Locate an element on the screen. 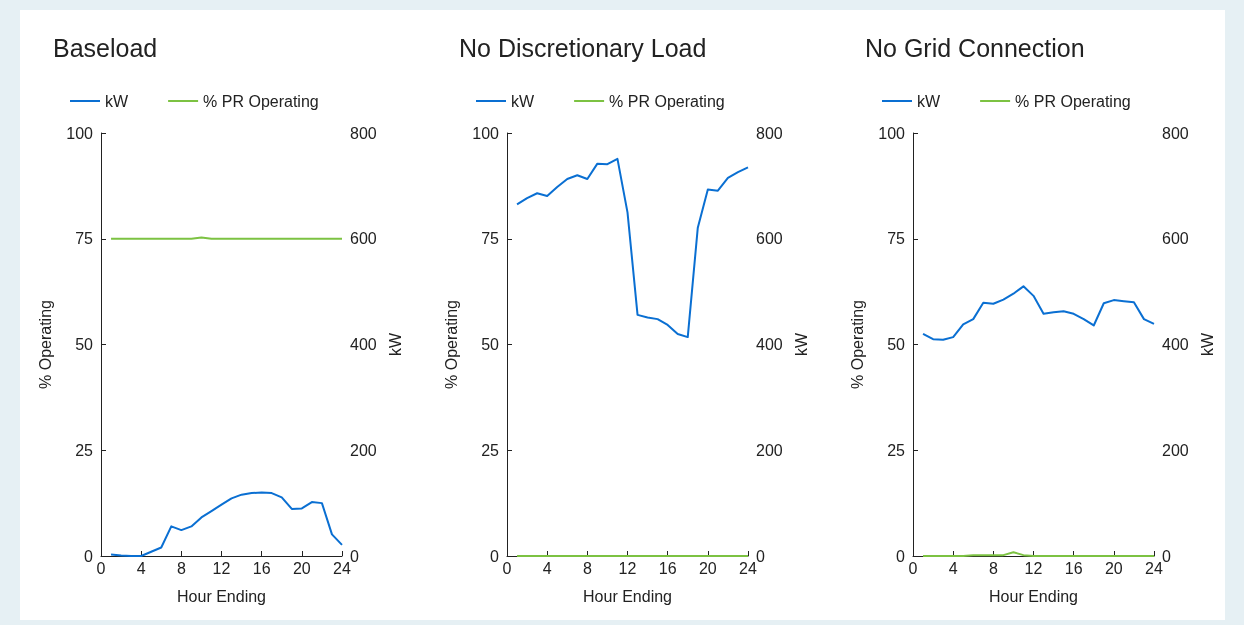 Image resolution: width=1244 pixels, height=625 pixels. chart-title: Baseload is located at coordinates (105, 47).